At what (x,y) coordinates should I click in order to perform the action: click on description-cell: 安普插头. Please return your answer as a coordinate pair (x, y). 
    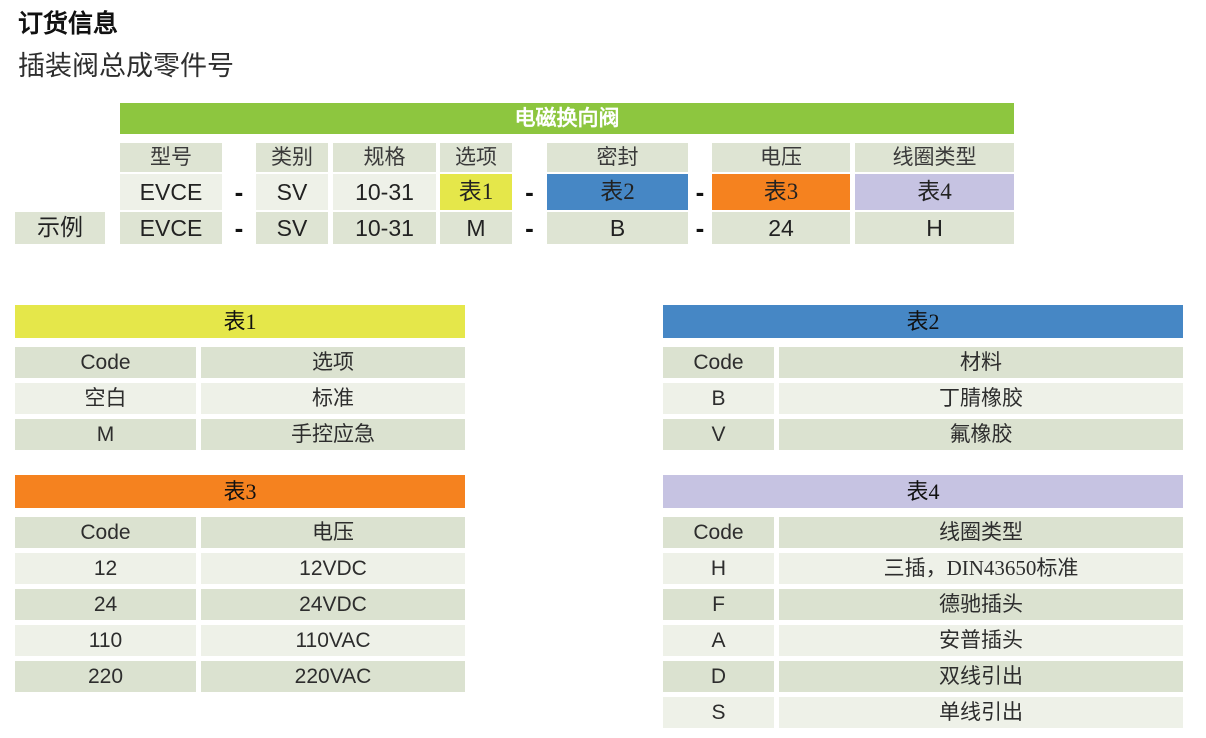
    Looking at the image, I should click on (981, 640).